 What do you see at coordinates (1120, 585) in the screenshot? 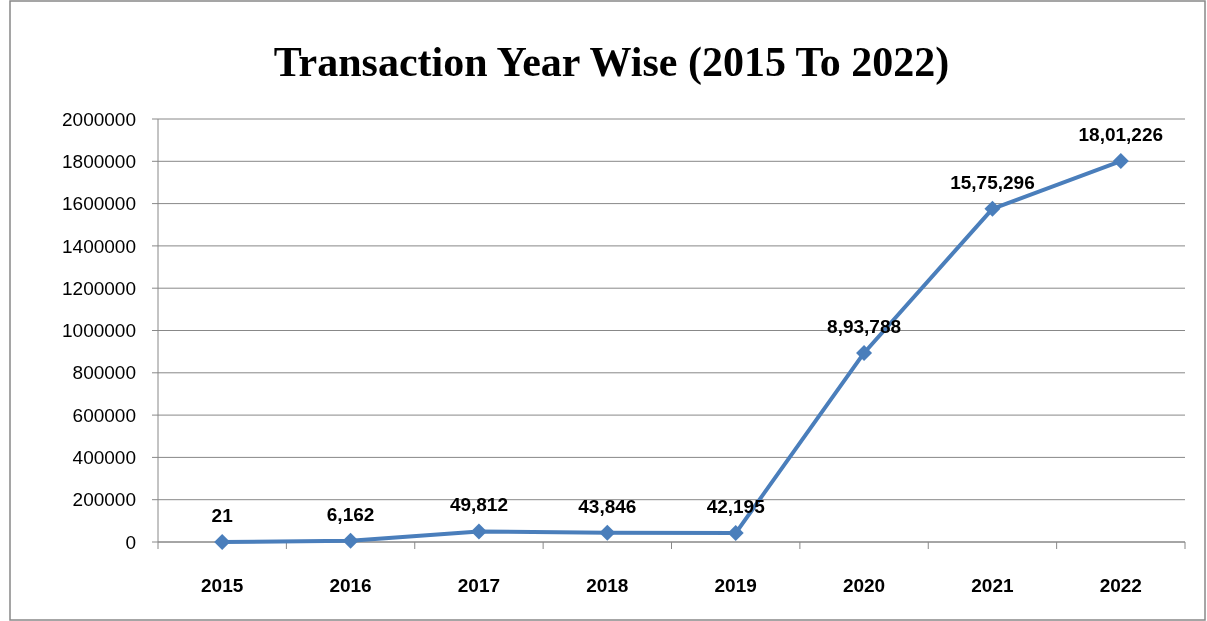
I see `x-tick-label: 2022` at bounding box center [1120, 585].